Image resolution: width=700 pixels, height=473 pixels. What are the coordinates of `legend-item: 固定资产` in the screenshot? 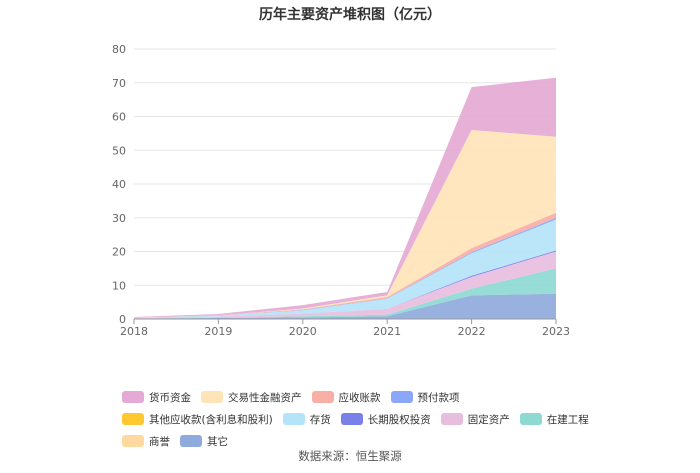 It's located at (475, 419).